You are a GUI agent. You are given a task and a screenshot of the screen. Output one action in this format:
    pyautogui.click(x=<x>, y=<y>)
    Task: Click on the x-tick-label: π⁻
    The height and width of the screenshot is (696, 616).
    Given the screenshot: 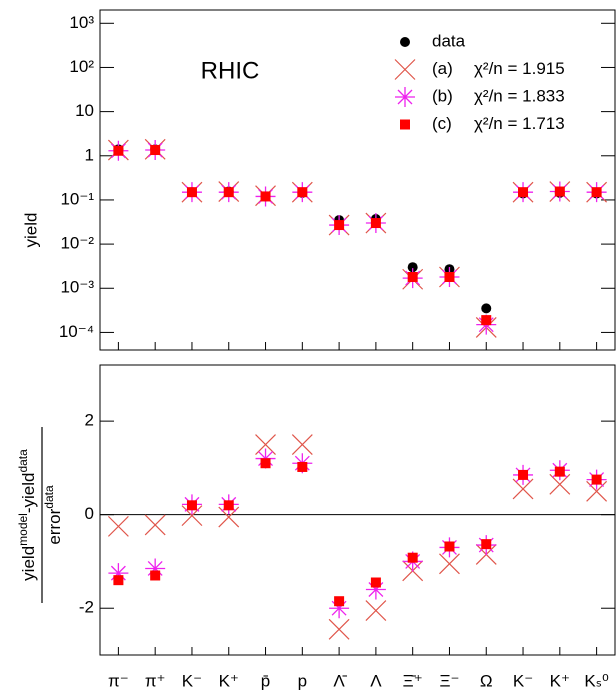 What is the action you would take?
    pyautogui.click(x=118, y=680)
    